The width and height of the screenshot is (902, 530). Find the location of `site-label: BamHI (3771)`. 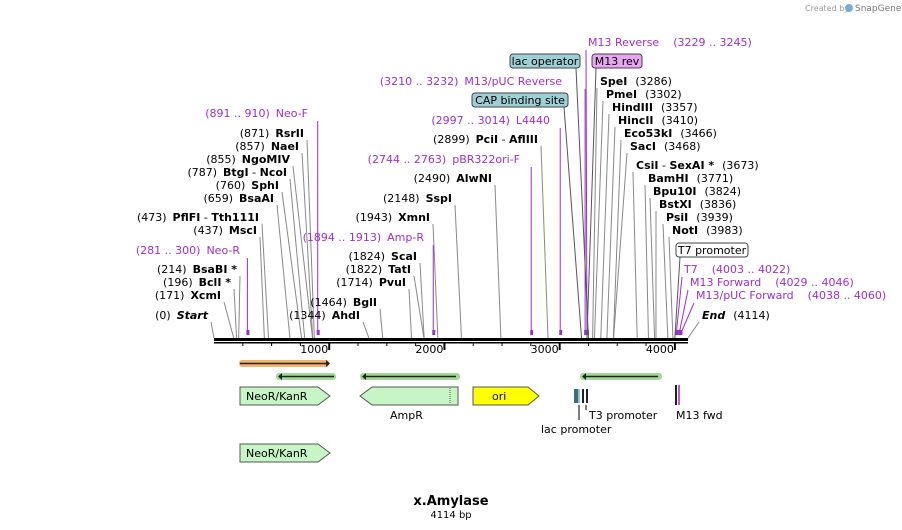

site-label: BamHI (3771) is located at coordinates (690, 178).